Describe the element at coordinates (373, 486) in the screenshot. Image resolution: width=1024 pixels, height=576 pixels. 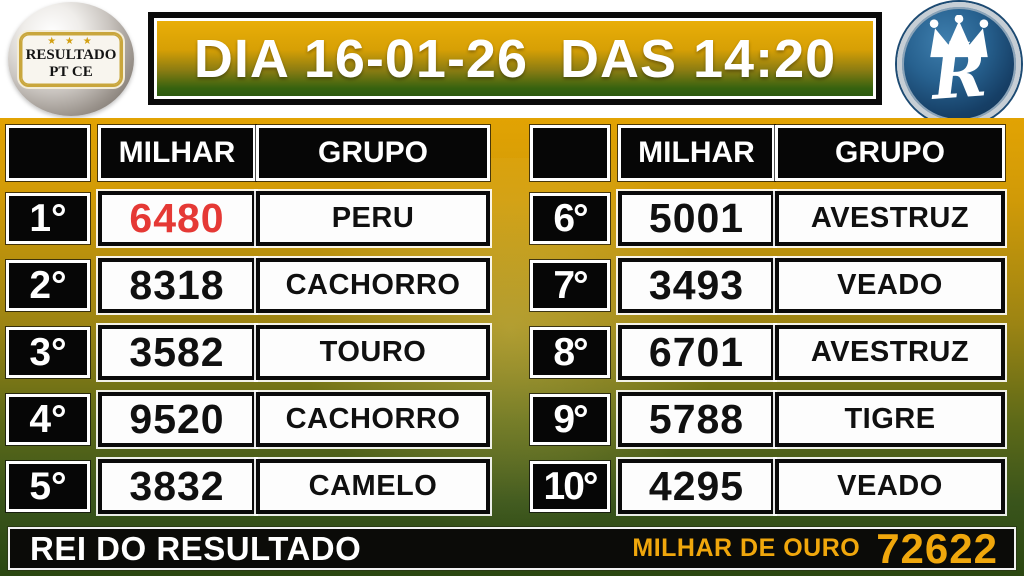
I see `grupo-value: CAMELO` at that location.